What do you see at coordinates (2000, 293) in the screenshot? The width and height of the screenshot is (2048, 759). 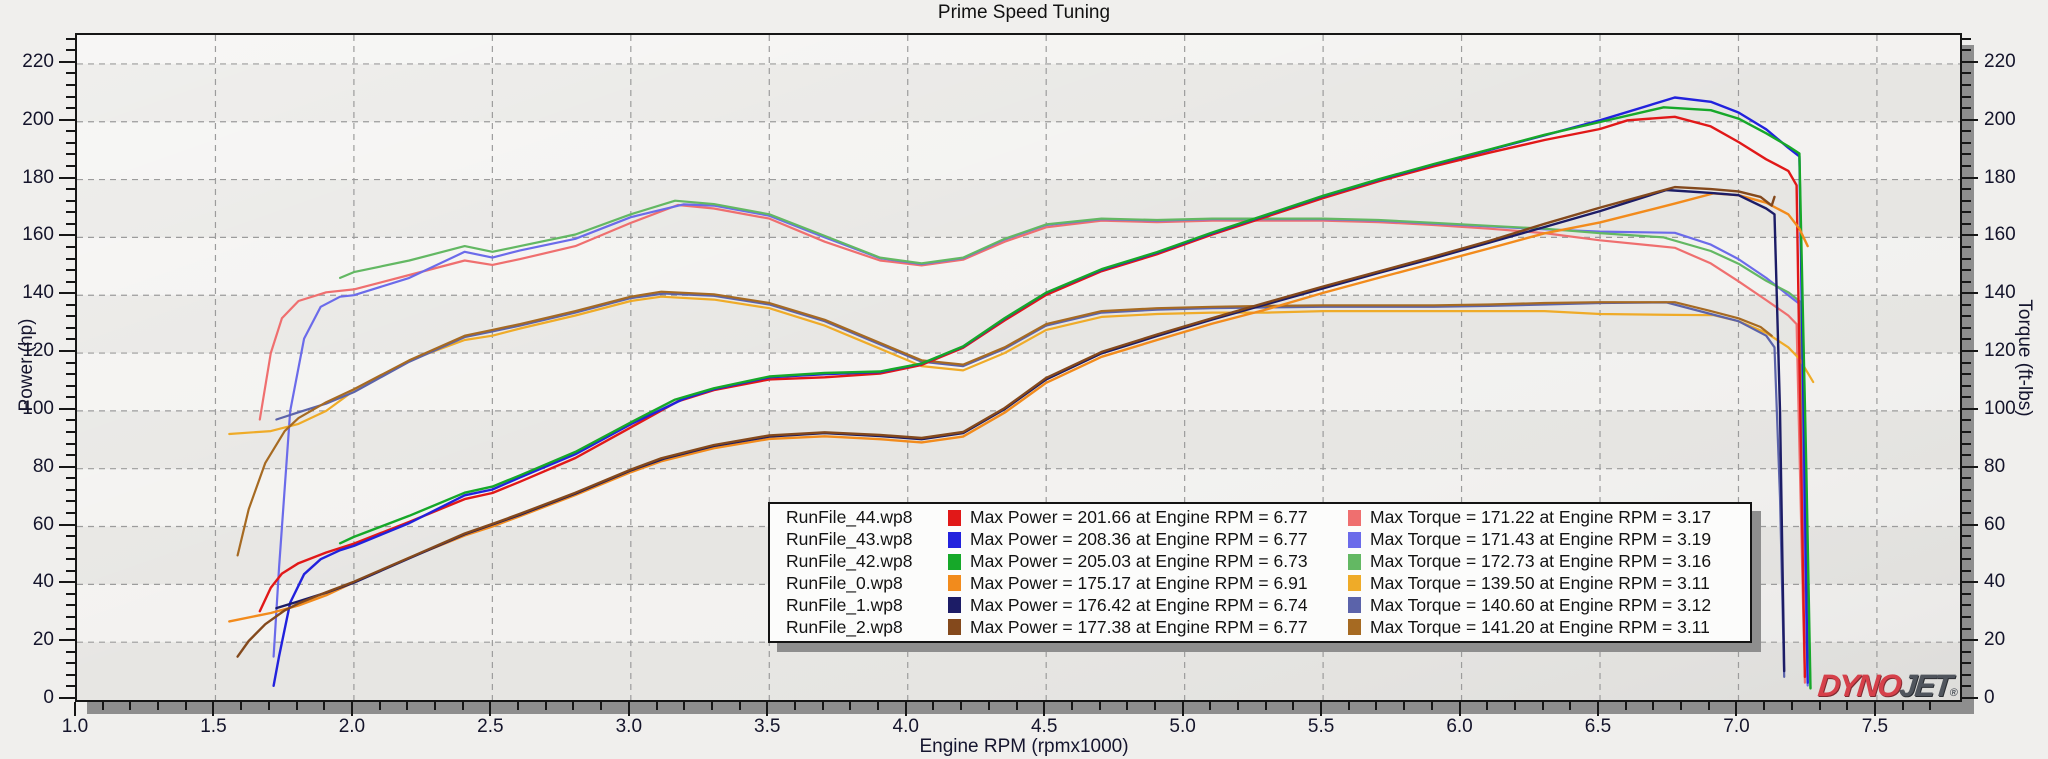 I see `y-right-tick-label: 140` at bounding box center [2000, 293].